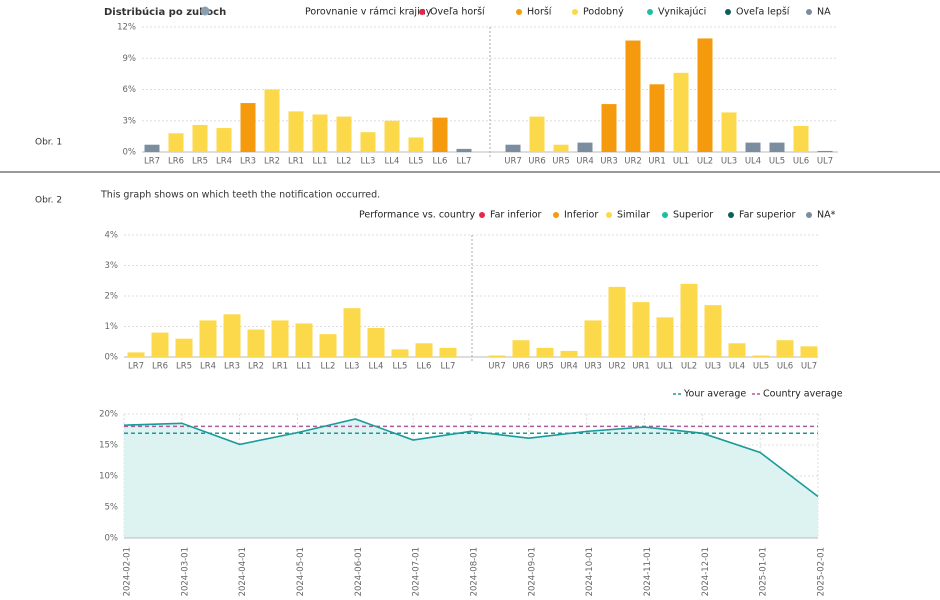 This screenshot has height=600, width=940. What do you see at coordinates (475, 571) in the screenshot?
I see `x-tick-label: 2024-08-01` at bounding box center [475, 571].